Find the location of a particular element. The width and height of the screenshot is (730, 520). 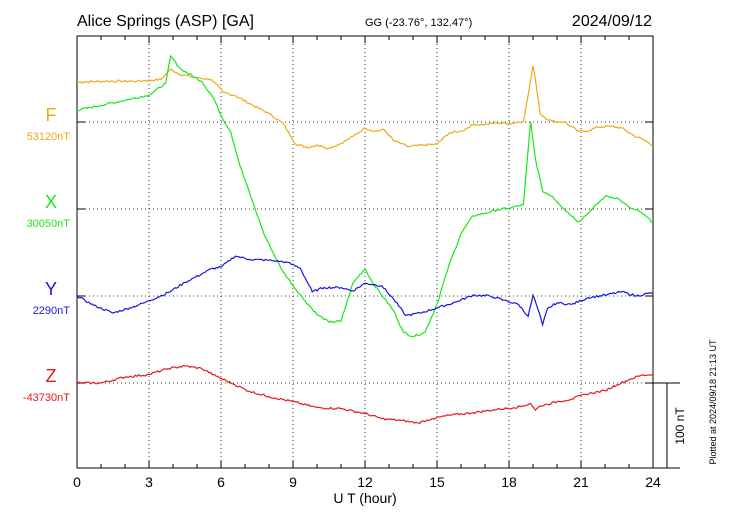

series-name-z: Z is located at coordinates (51, 376).